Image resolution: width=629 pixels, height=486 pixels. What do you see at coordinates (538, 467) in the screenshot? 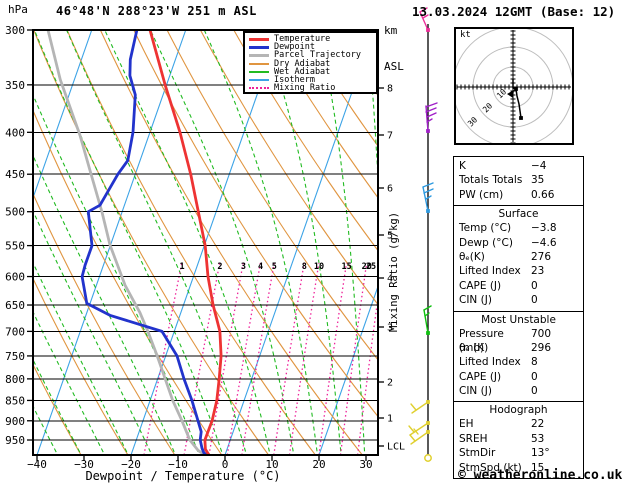
I see `info-row-value: 15` at bounding box center [538, 467].